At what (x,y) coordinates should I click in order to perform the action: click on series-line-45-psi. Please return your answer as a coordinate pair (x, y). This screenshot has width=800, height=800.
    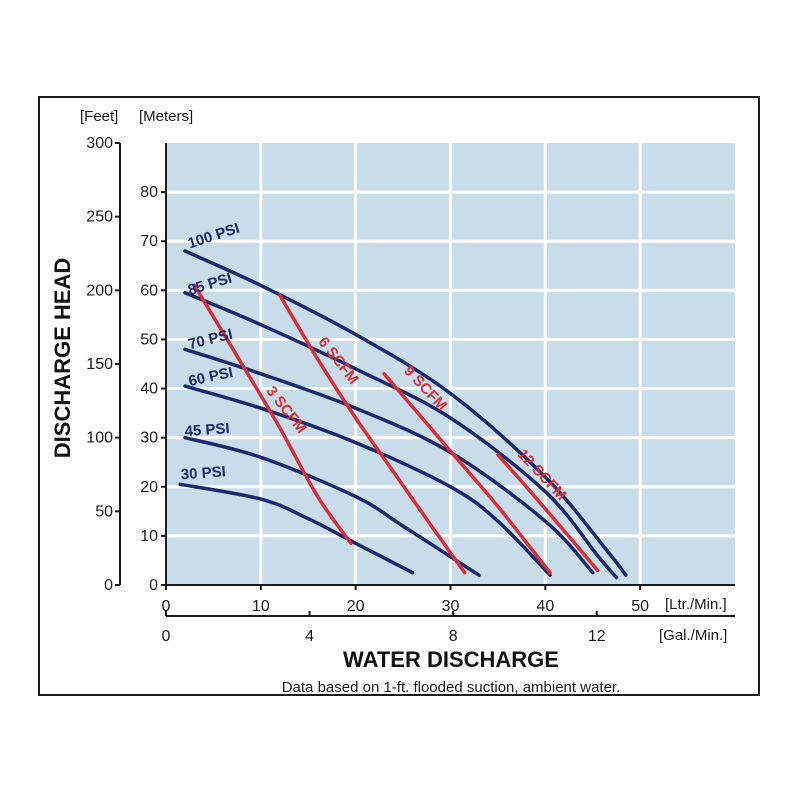
    Looking at the image, I should click on (332, 506).